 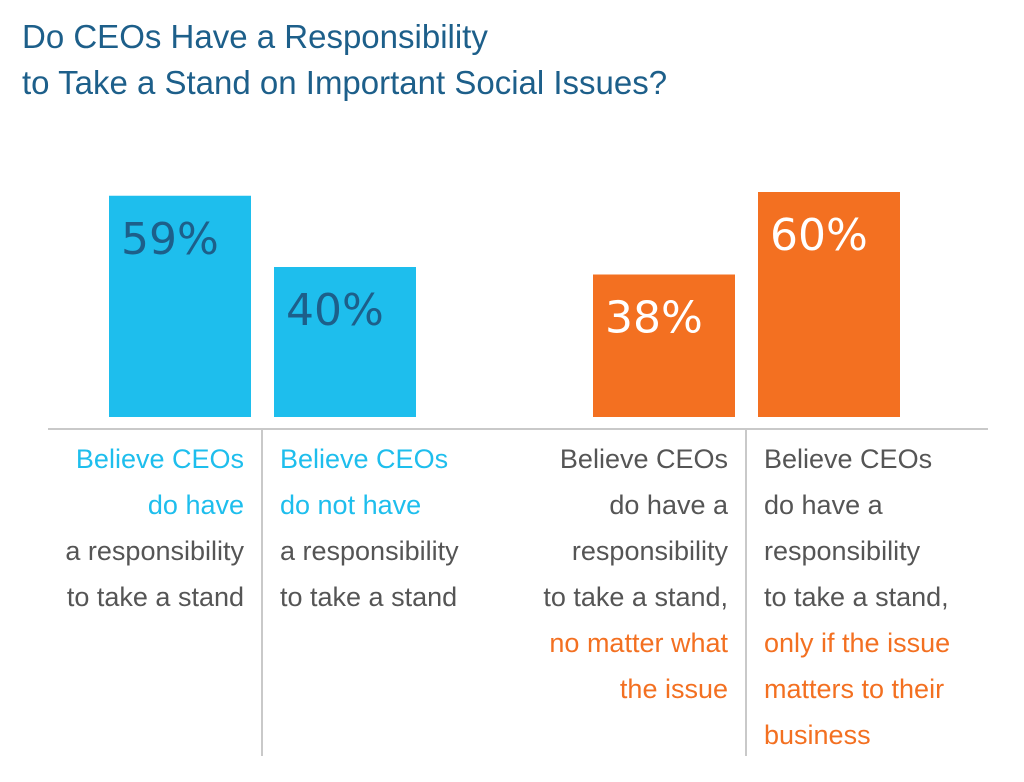 I want to click on description-line: matters to their, so click(x=854, y=689).